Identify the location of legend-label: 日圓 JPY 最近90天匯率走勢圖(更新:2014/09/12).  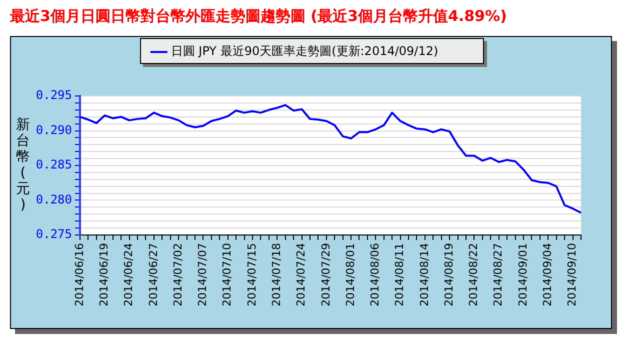
(304, 51).